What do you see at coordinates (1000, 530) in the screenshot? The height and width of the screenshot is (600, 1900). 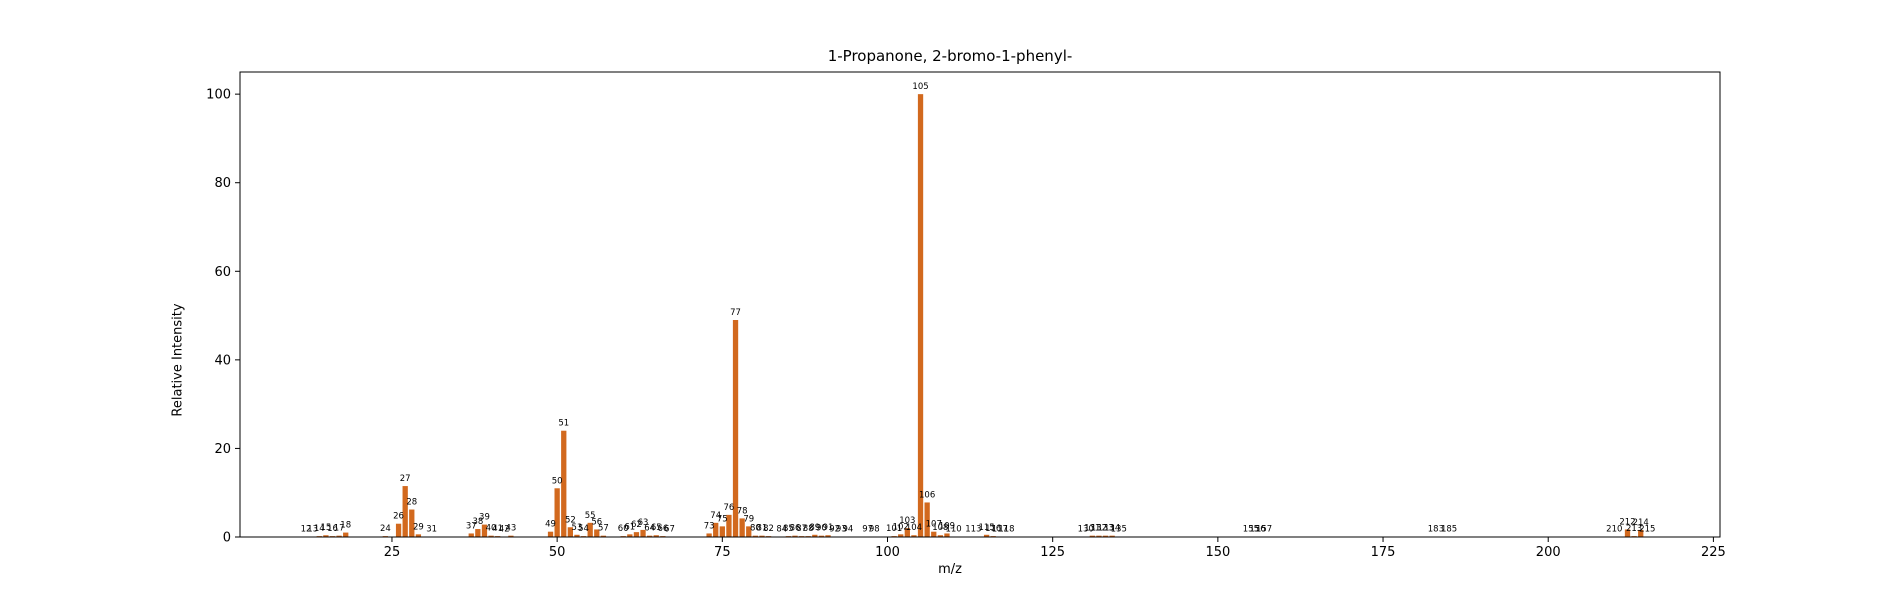 I see `peak-label-117: 117` at bounding box center [1000, 530].